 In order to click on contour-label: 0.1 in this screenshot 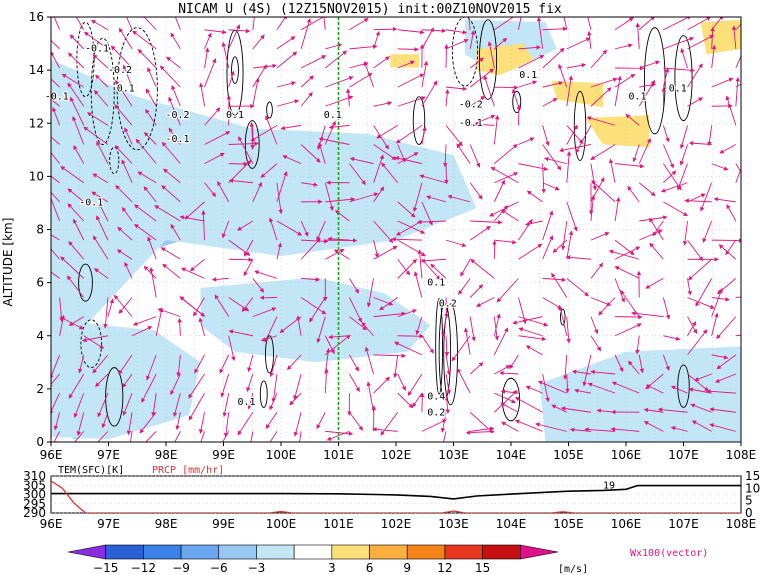, I will do `click(436, 282)`.